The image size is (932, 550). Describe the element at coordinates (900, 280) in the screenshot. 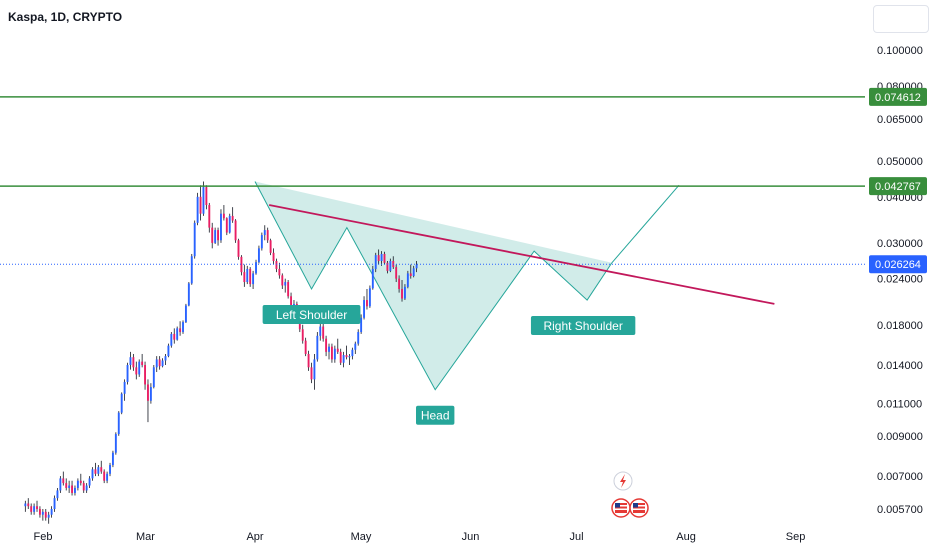

I see `y-tick-label: 0.024000` at that location.